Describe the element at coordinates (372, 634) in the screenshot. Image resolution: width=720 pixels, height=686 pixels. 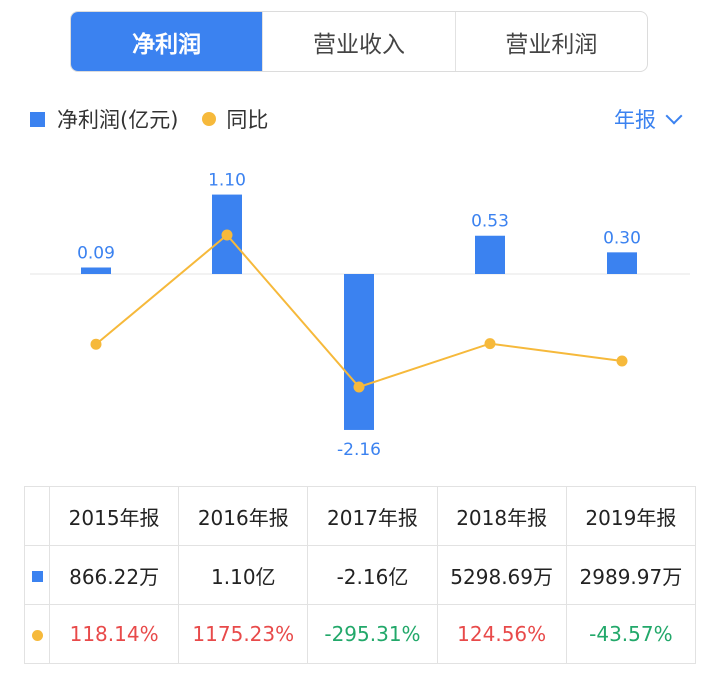
I see `table-cell: -295.31%` at that location.